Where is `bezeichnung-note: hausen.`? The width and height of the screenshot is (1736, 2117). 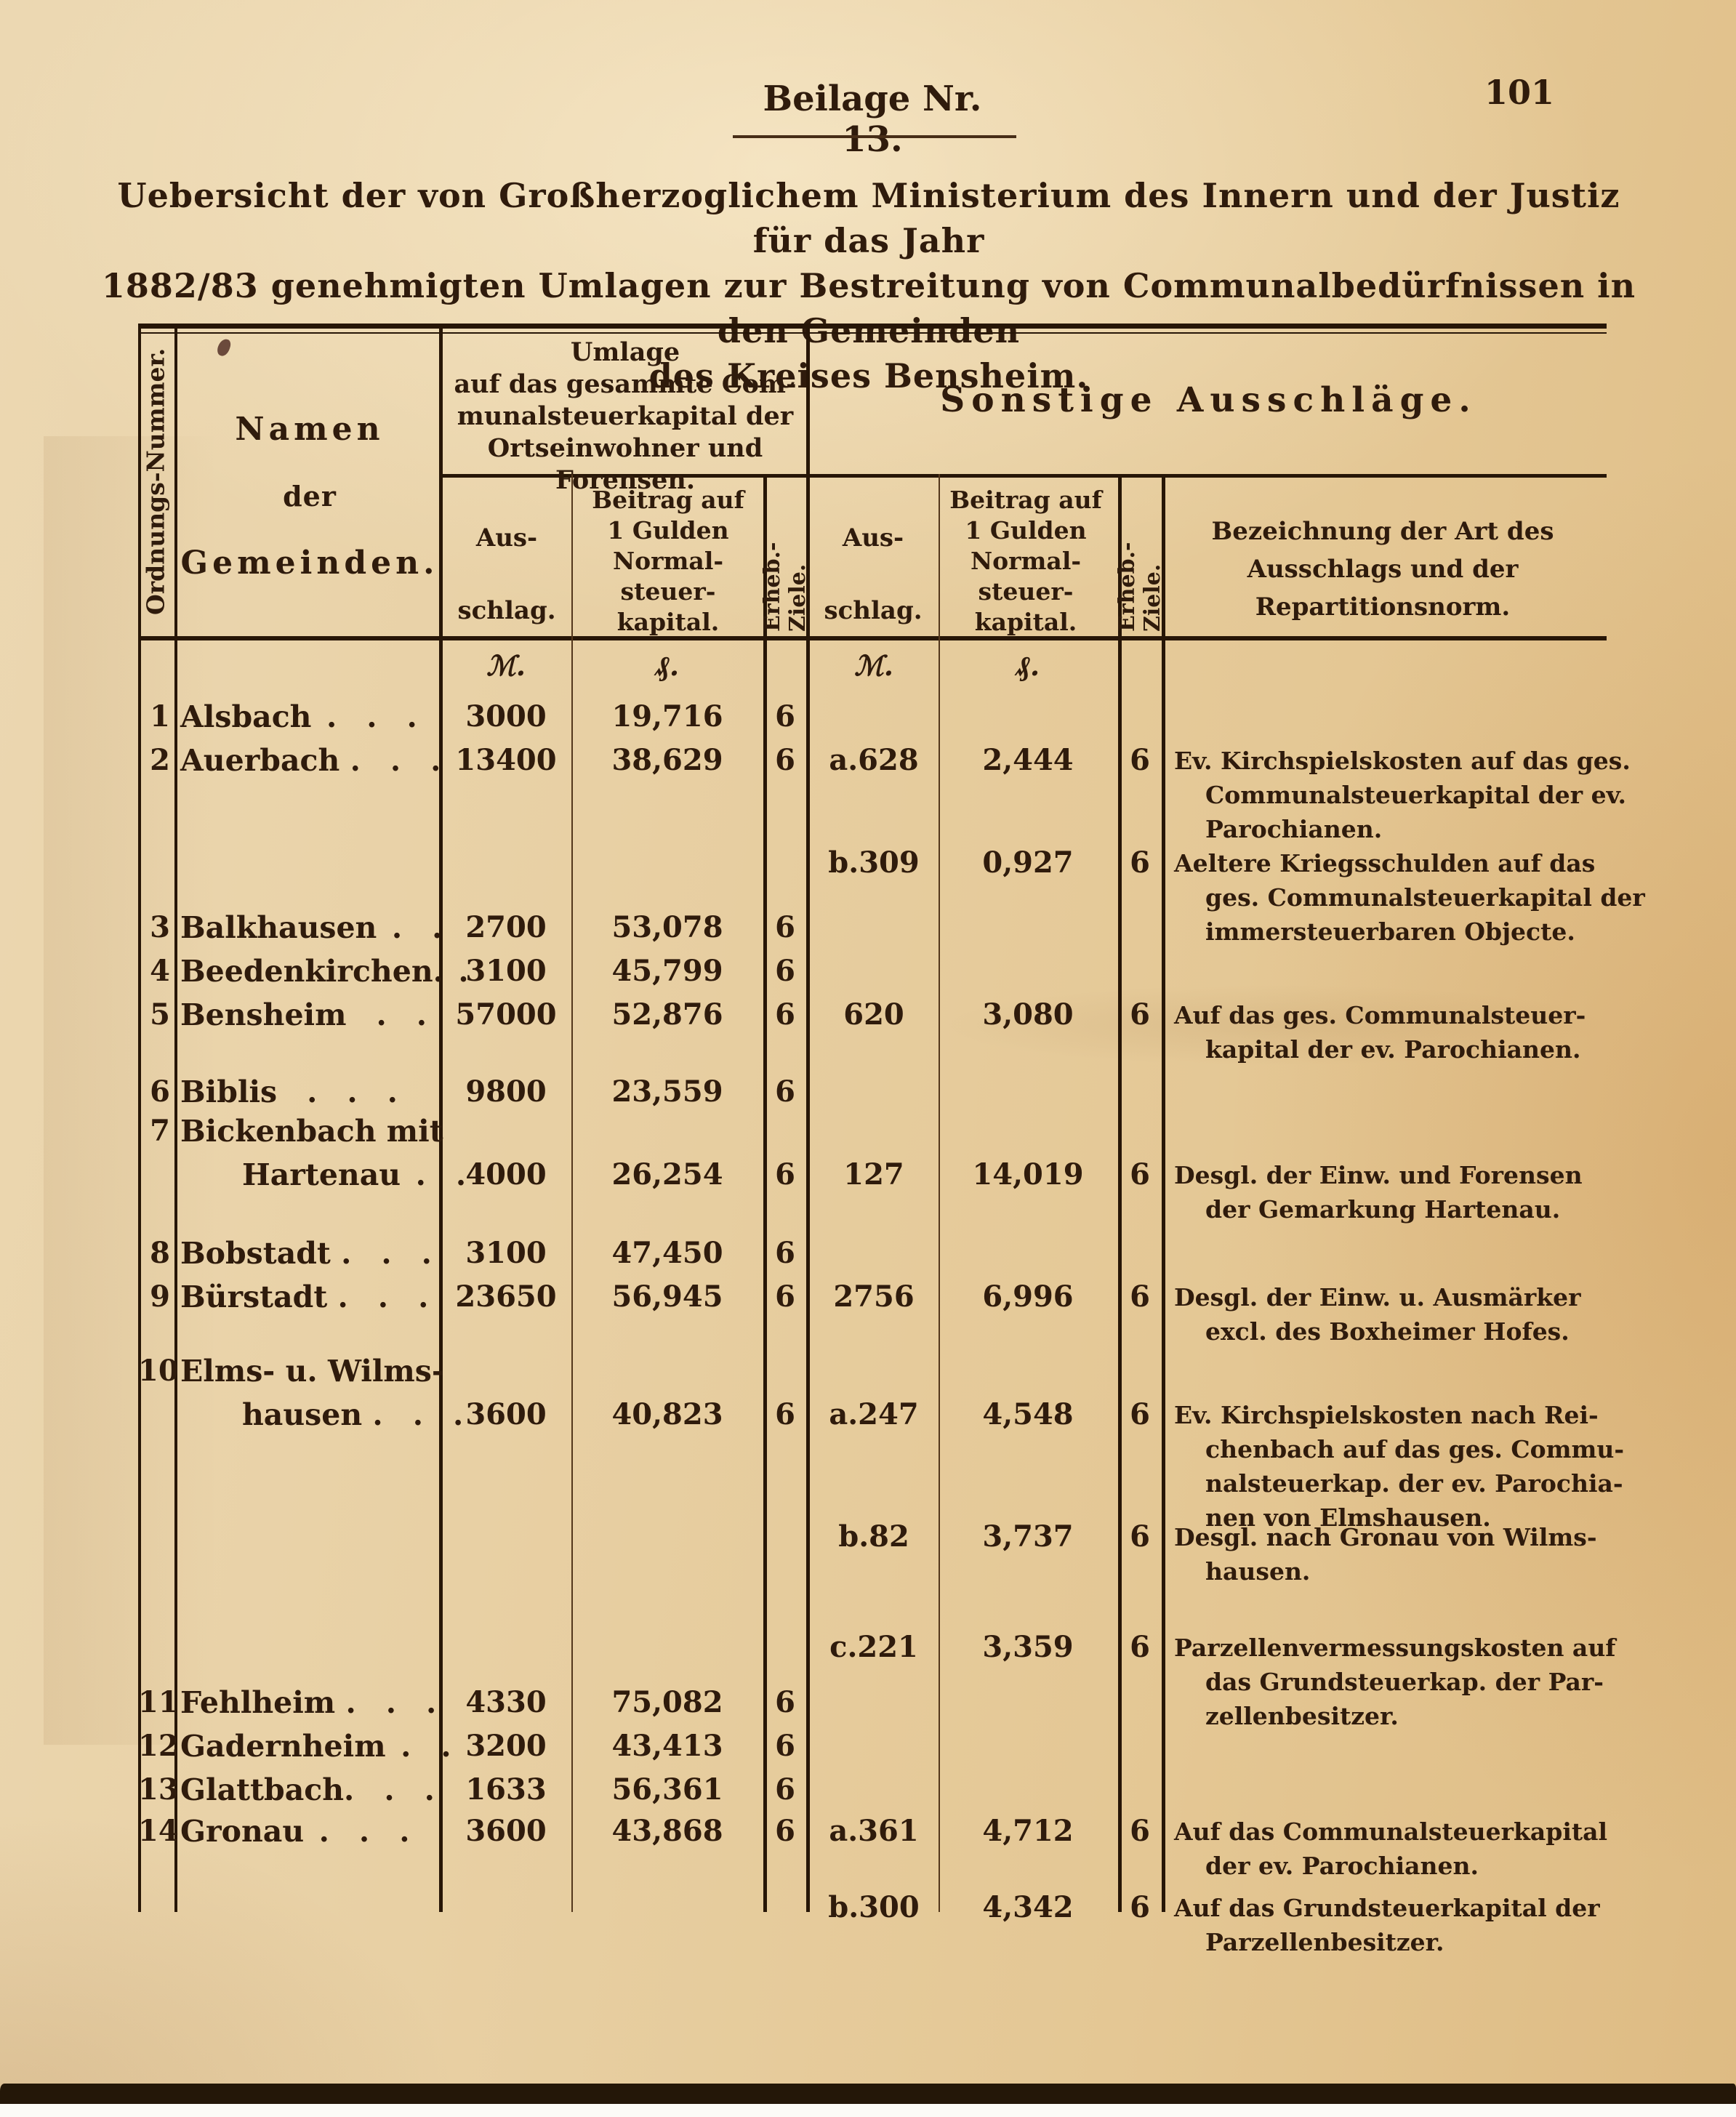
bezeichnung-note: hausen. is located at coordinates (1258, 1571).